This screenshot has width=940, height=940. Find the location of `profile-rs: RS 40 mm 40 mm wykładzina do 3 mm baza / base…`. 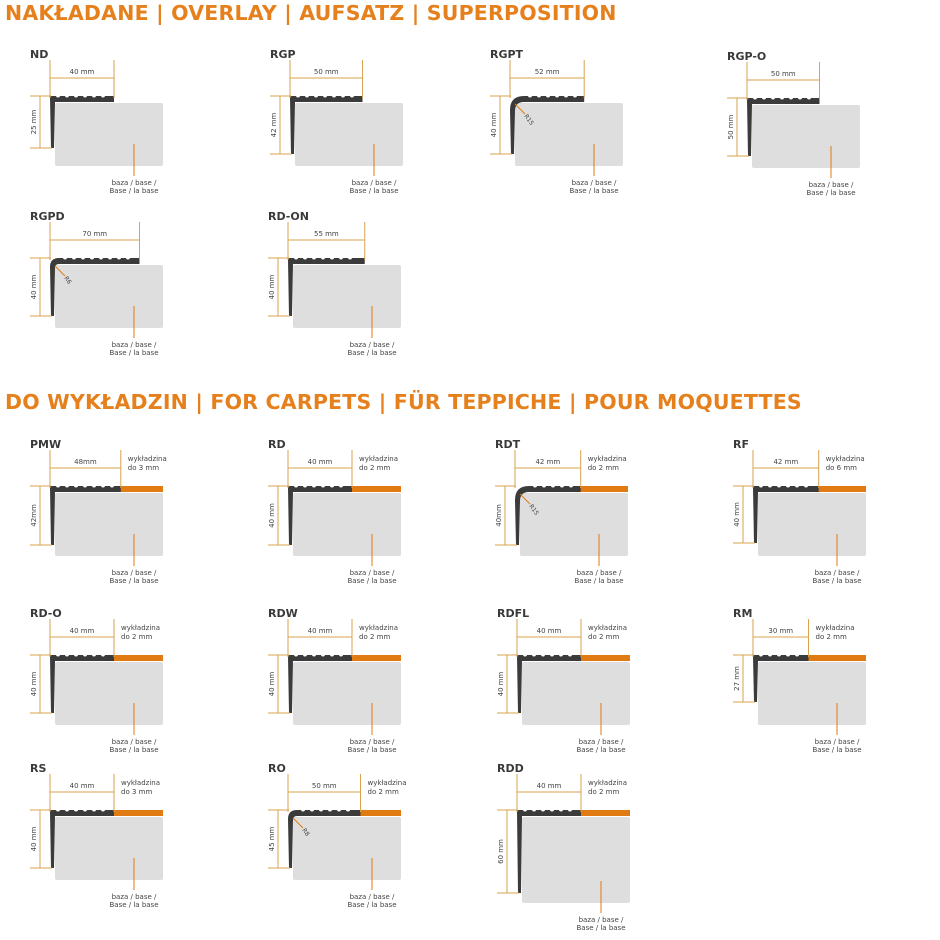

profile-rs: RS 40 mm 40 mm wykładzina do 3 mm baza / base… is located at coordinates (150, 849).